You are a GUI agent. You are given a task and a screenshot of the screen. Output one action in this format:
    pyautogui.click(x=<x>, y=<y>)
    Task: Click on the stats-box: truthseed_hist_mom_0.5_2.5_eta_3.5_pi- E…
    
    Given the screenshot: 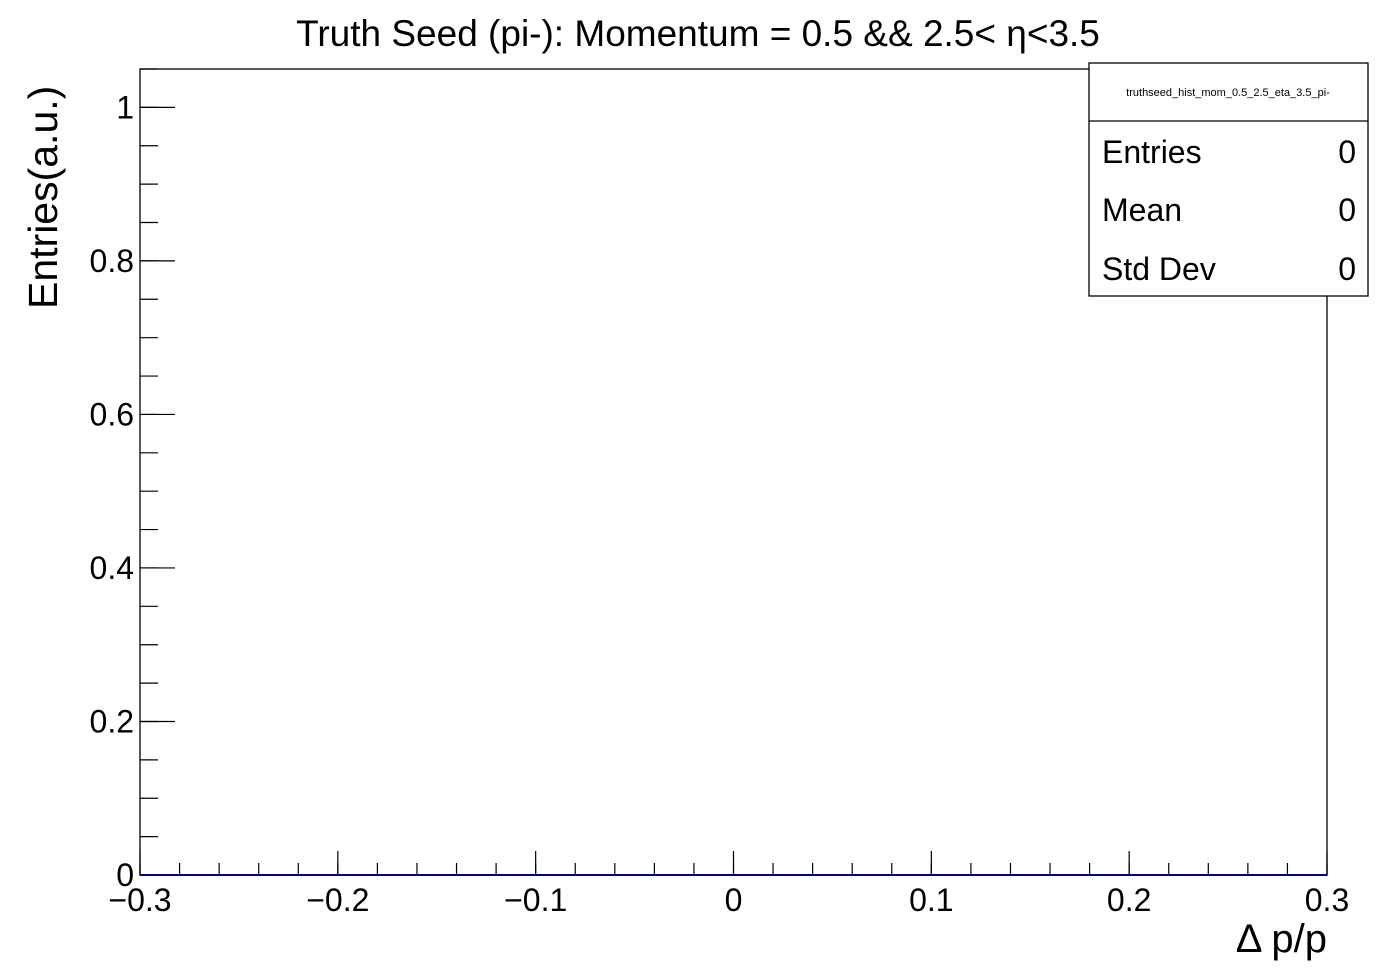 What is the action you would take?
    pyautogui.click(x=1228, y=179)
    